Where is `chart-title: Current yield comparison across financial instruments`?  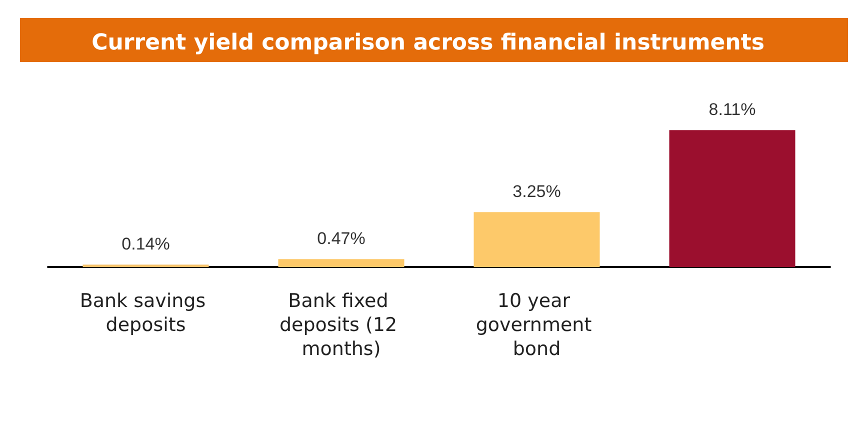
chart-title: Current yield comparison across financial instruments is located at coordinates (428, 43).